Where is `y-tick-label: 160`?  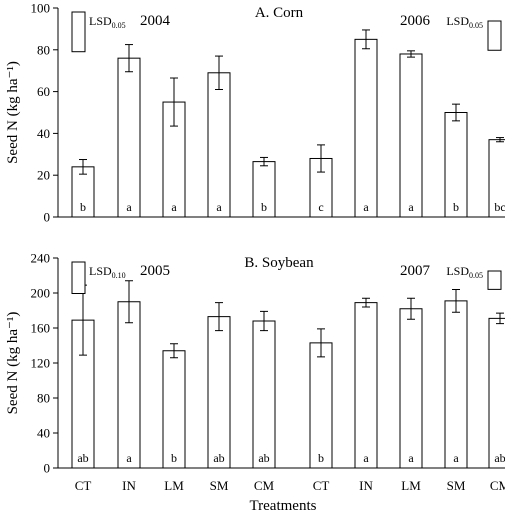 y-tick-label: 160 is located at coordinates (41, 328).